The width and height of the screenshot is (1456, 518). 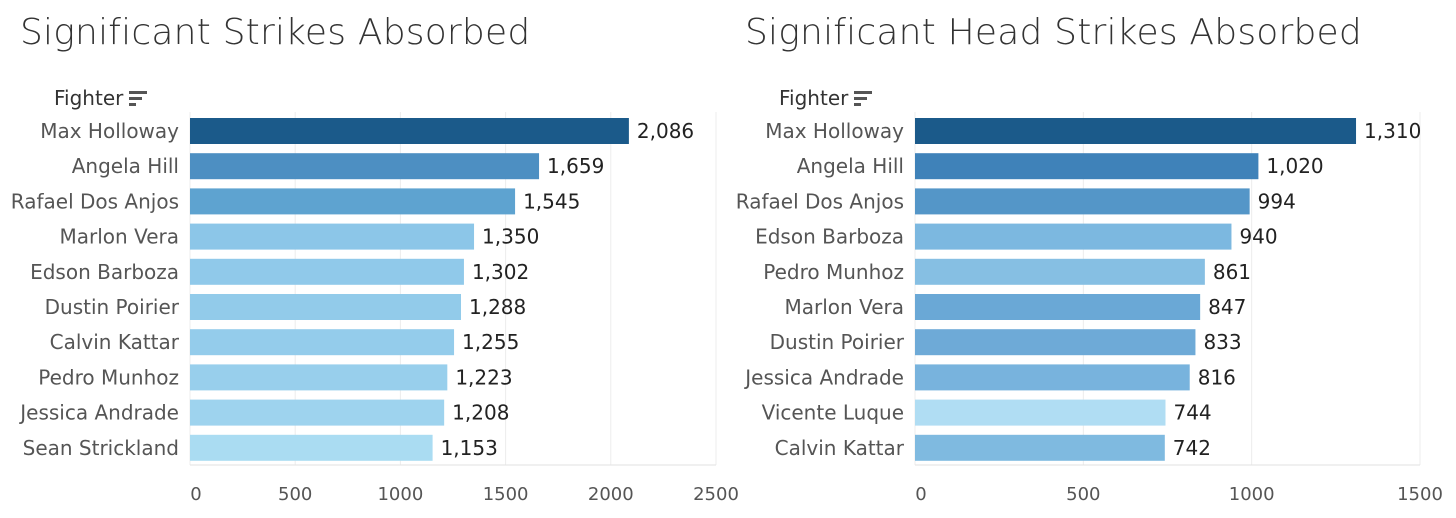 I want to click on value-label: 744, so click(x=1192, y=413).